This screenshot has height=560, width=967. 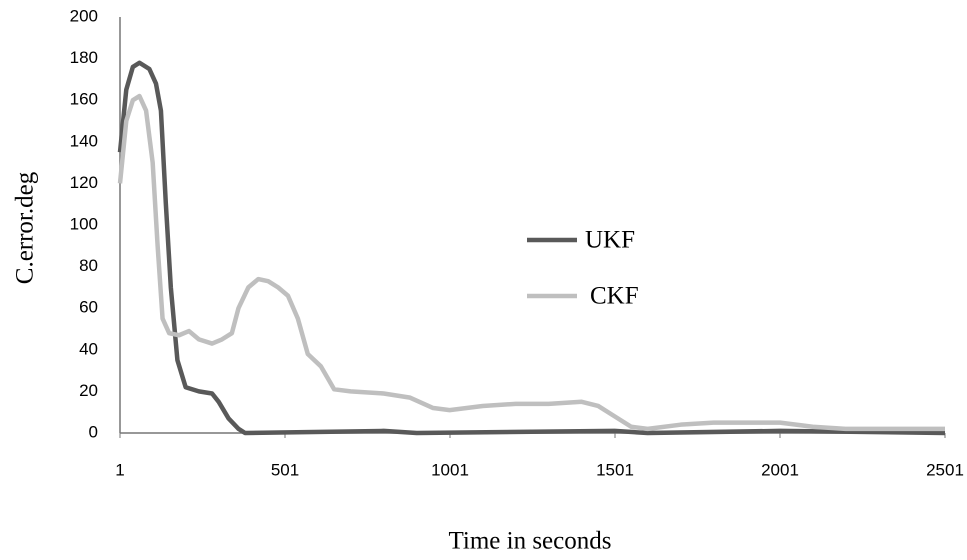 What do you see at coordinates (88, 265) in the screenshot?
I see `y-tick-label: 80` at bounding box center [88, 265].